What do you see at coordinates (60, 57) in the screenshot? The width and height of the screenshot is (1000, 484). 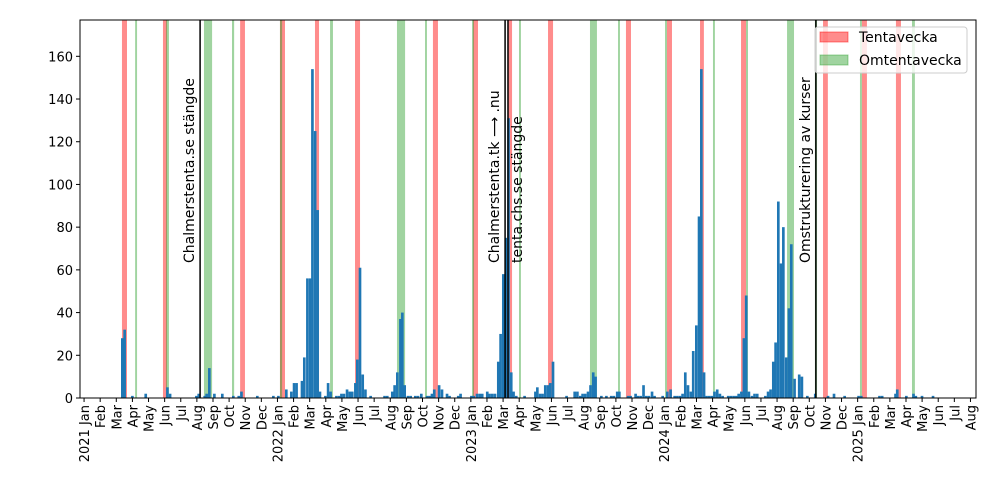 I see `y-tick-label: 160` at bounding box center [60, 57].